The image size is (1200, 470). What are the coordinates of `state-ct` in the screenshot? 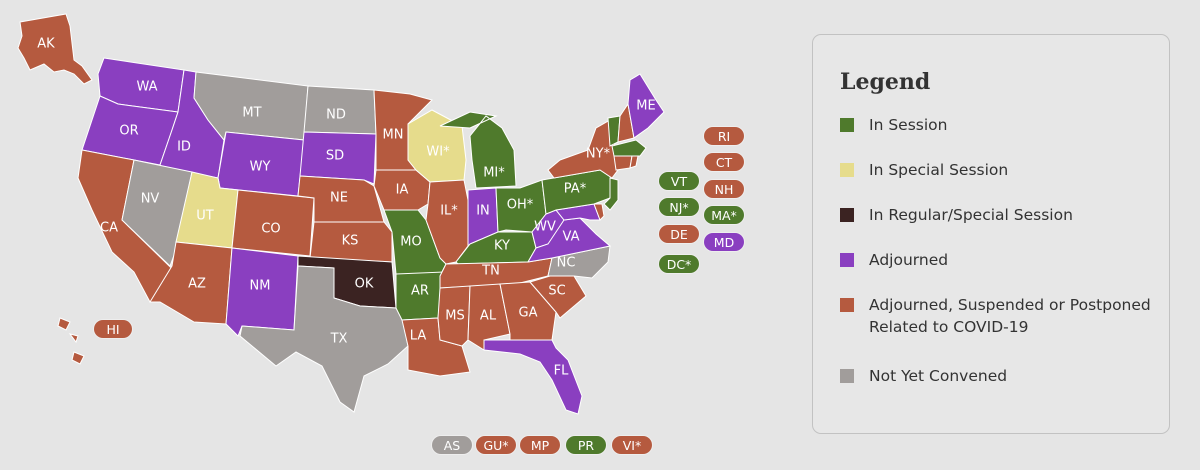 It's located at (623, 163).